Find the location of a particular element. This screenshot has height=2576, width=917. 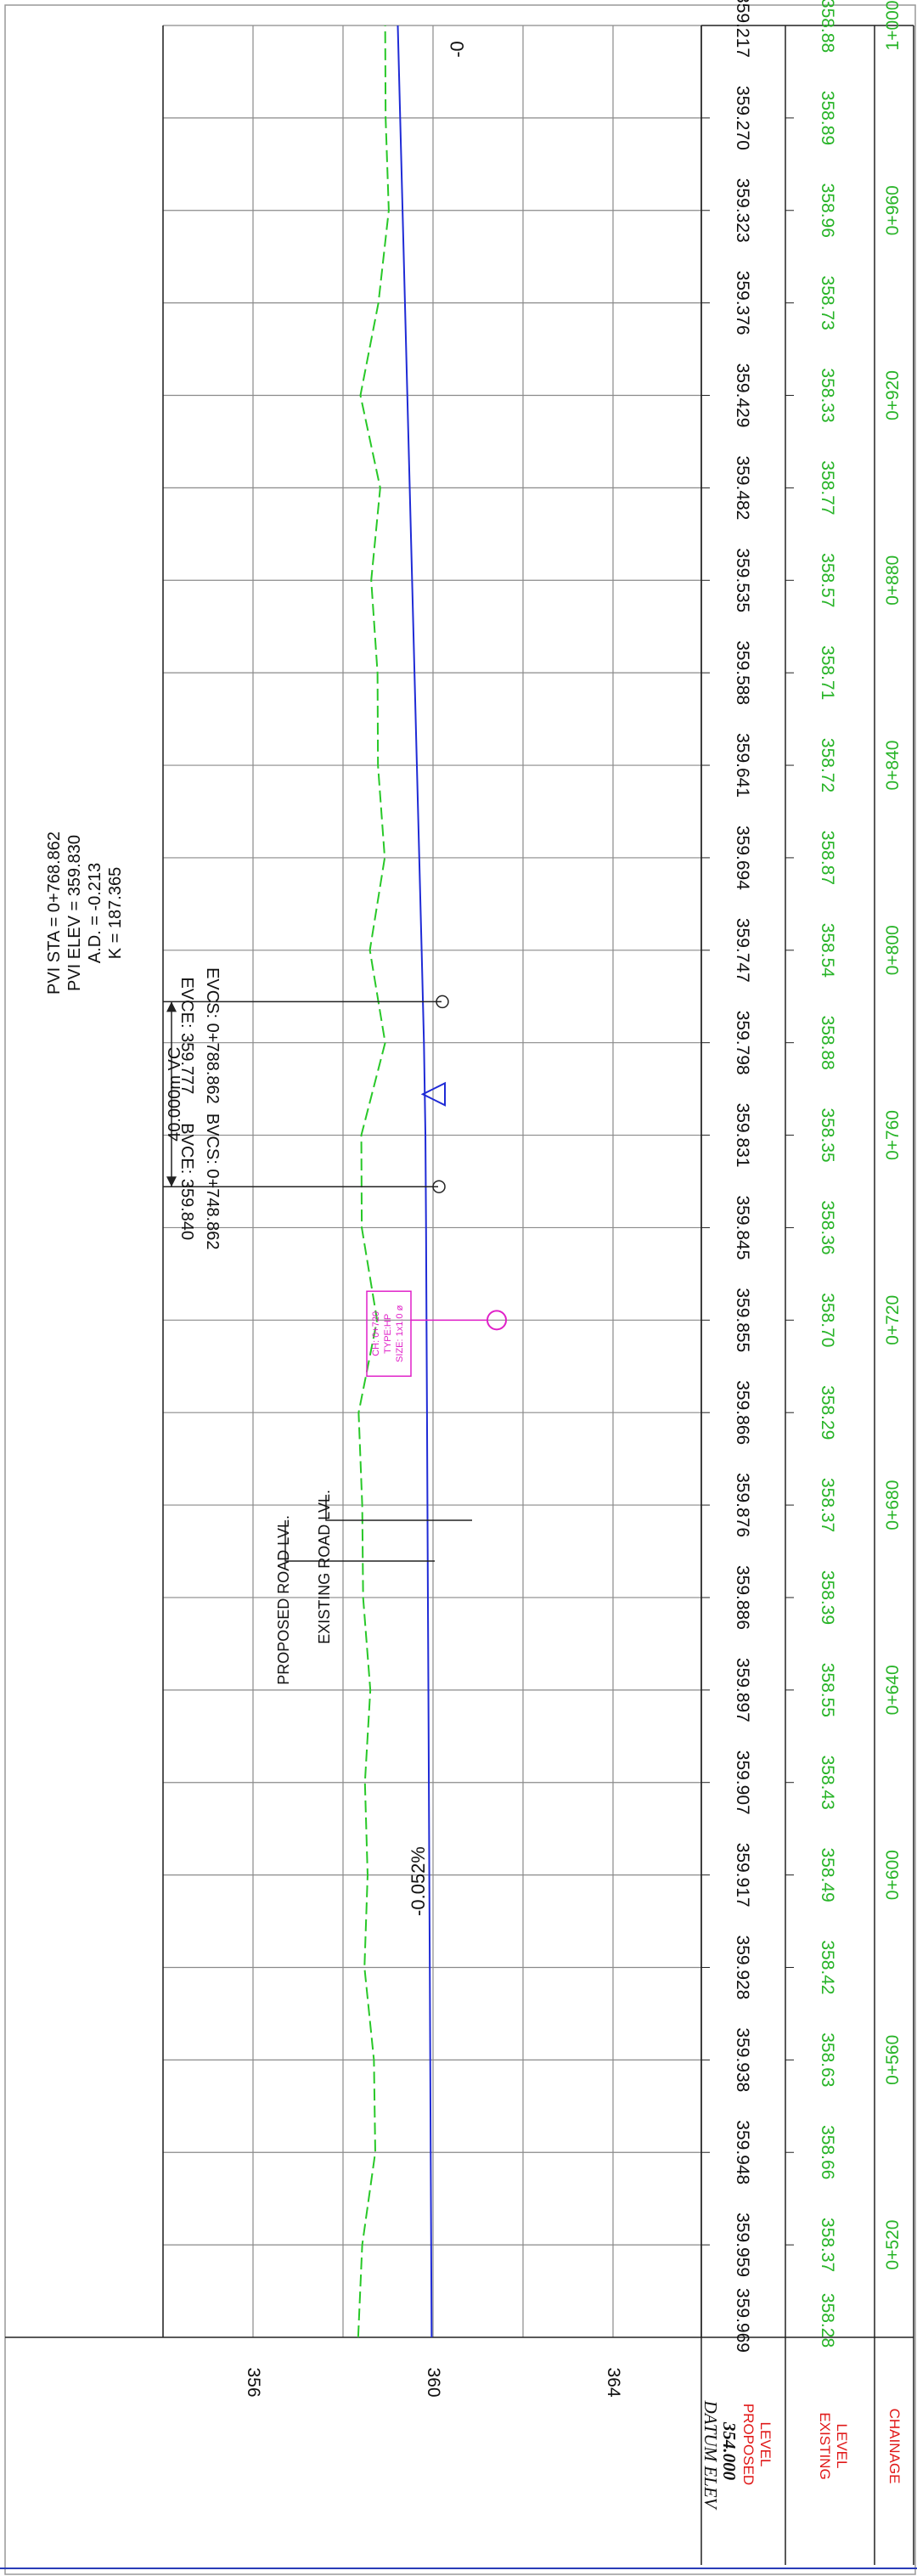

culvert-text: TYPE:HP is located at coordinates (388, 1334).